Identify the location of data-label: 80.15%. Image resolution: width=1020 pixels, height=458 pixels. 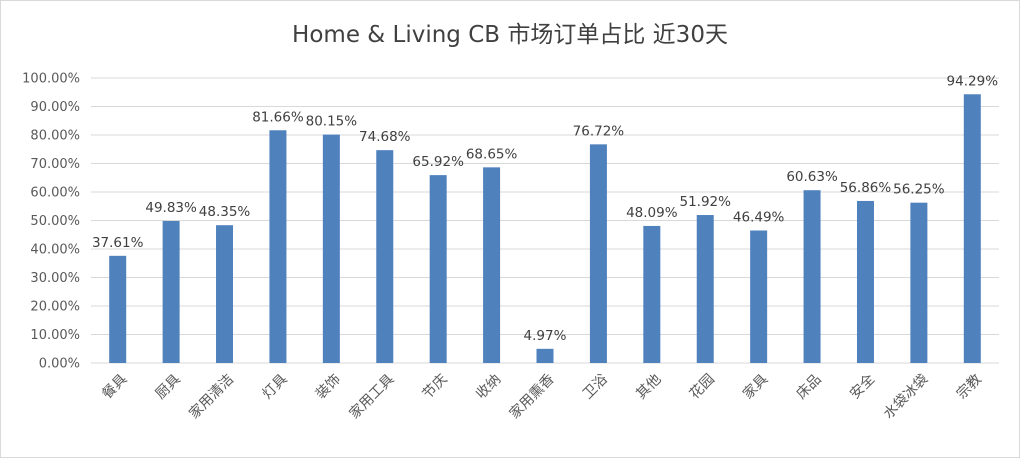
(332, 122).